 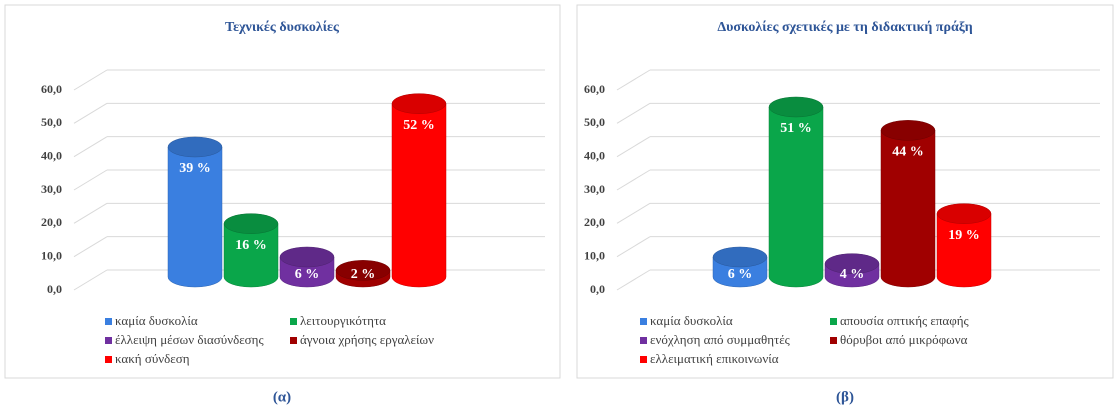 I want to click on legend-label: άγνοια χρήσης εργαλείων, so click(x=367, y=339).